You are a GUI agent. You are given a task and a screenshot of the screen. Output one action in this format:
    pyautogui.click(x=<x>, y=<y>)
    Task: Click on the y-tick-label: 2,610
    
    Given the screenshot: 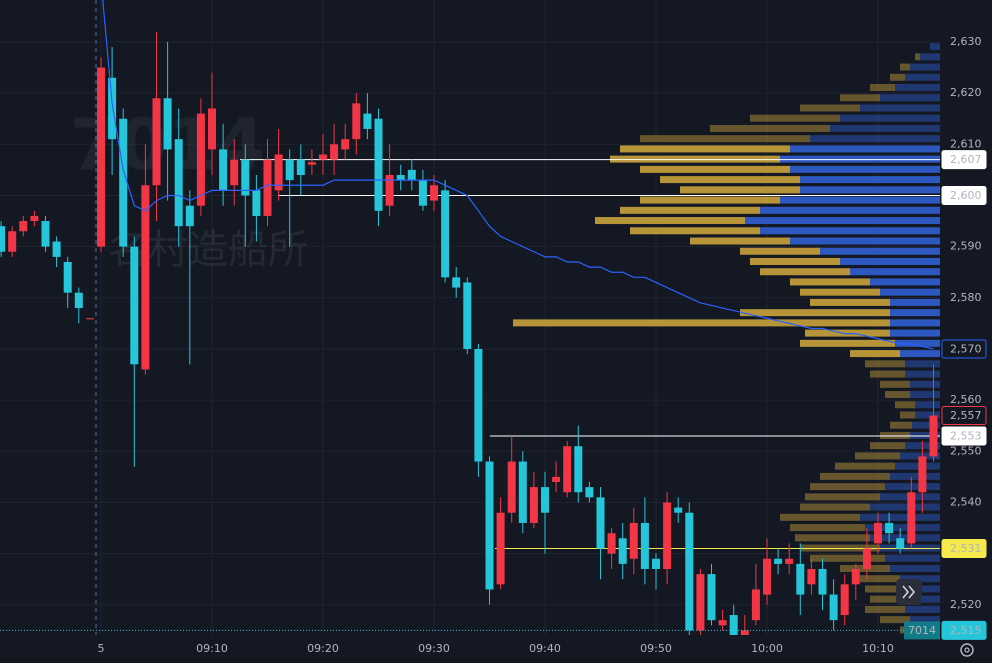 What is the action you would take?
    pyautogui.click(x=966, y=143)
    